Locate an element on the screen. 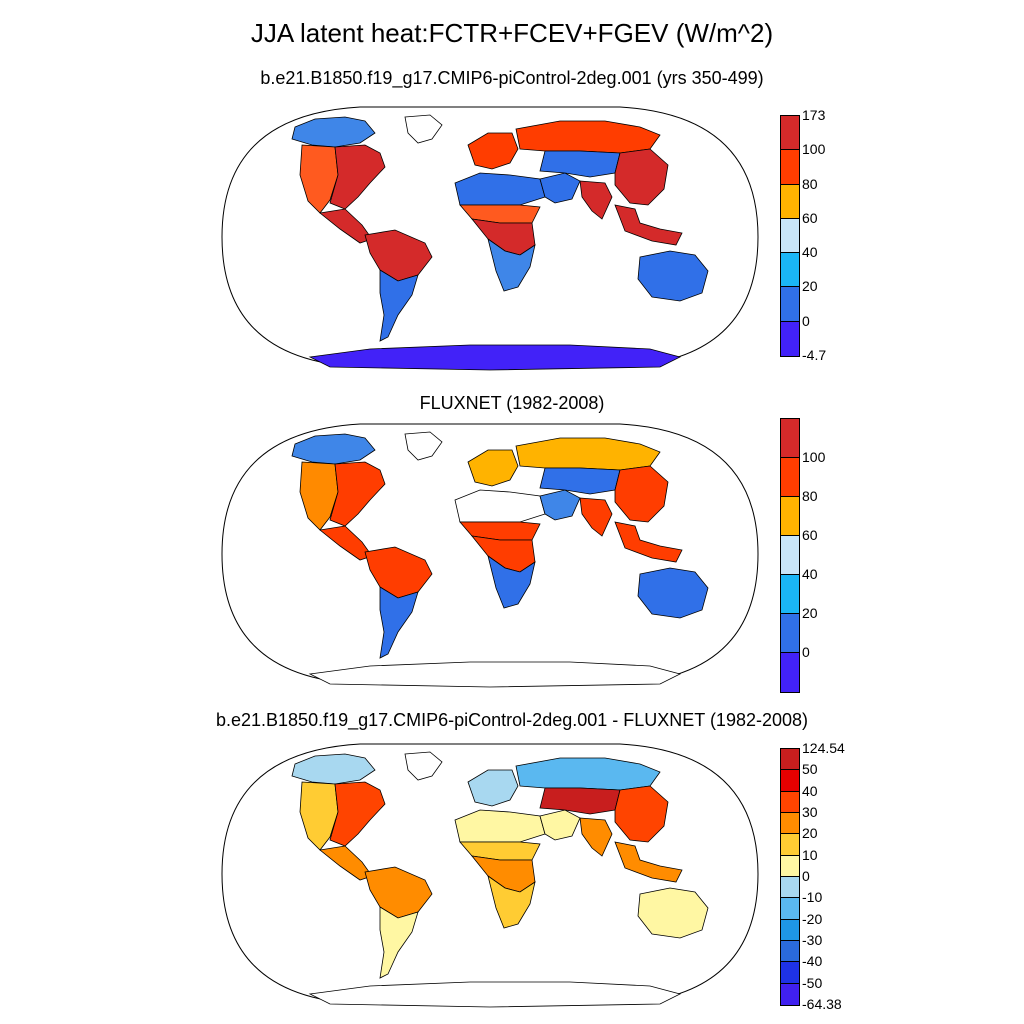 Image resolution: width=1024 pixels, height=1024 pixels. panel-2-colorbar is located at coordinates (790, 555).